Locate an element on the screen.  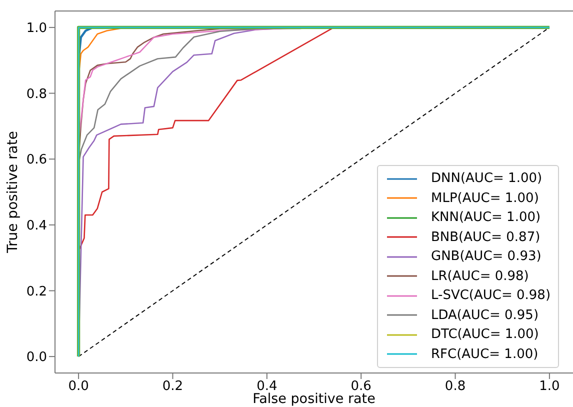
y-tick-label: 0.0 is located at coordinates (36, 358).